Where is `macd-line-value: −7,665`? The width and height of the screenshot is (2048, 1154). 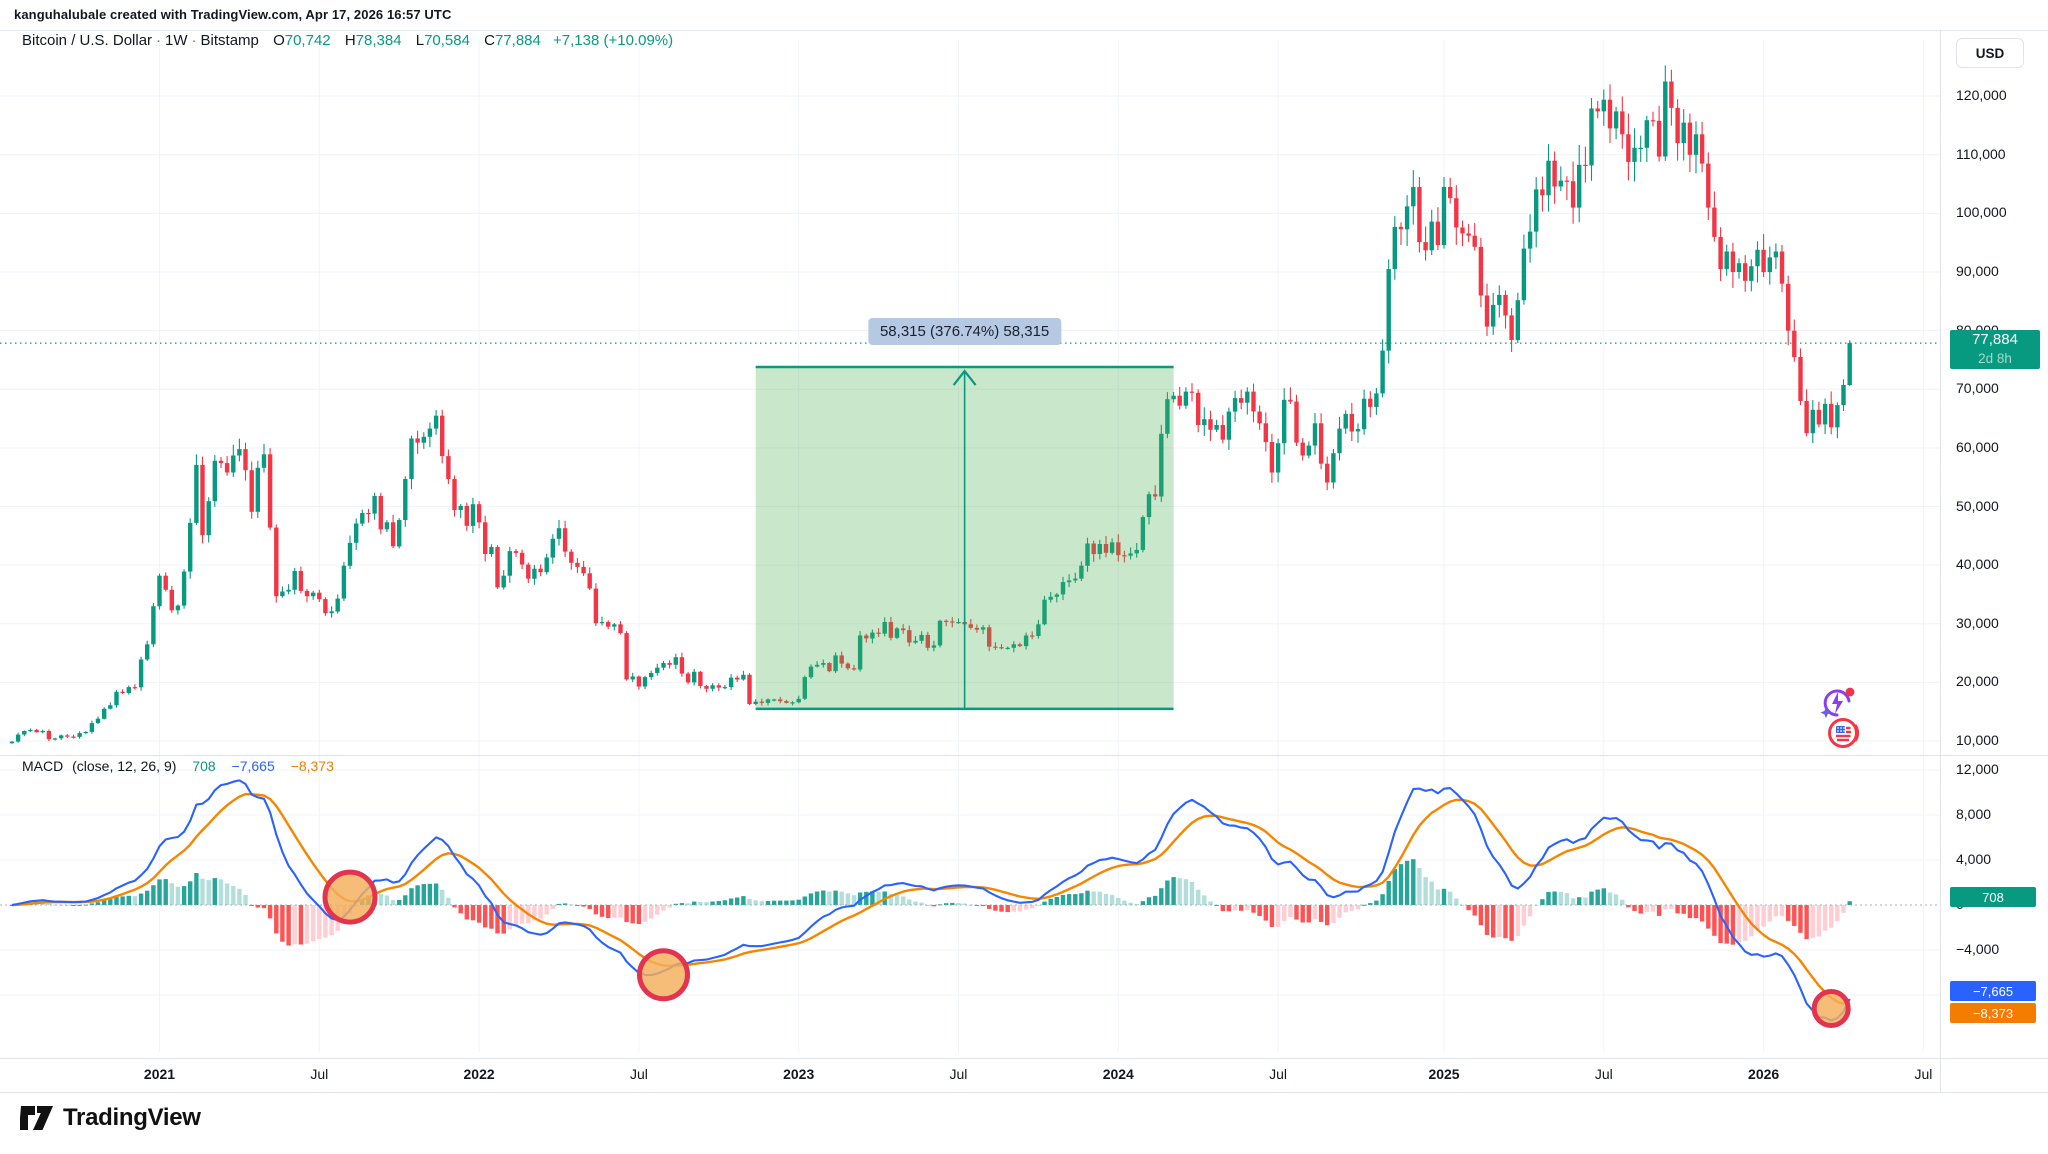 macd-line-value: −7,665 is located at coordinates (253, 766).